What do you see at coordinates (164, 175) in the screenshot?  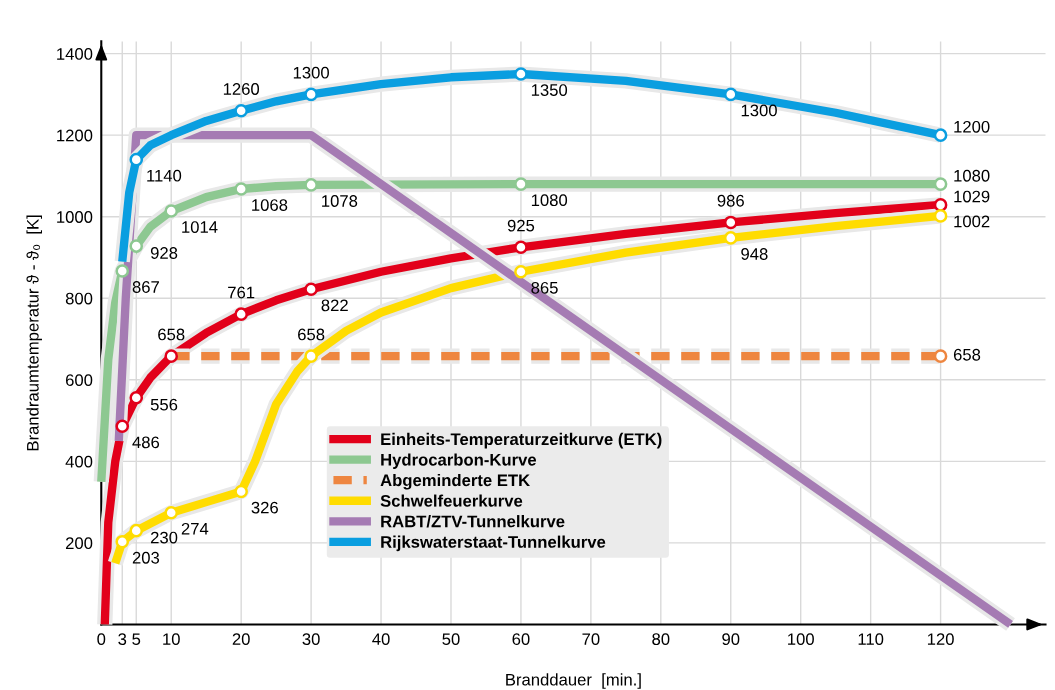 I see `data-label: 1140` at bounding box center [164, 175].